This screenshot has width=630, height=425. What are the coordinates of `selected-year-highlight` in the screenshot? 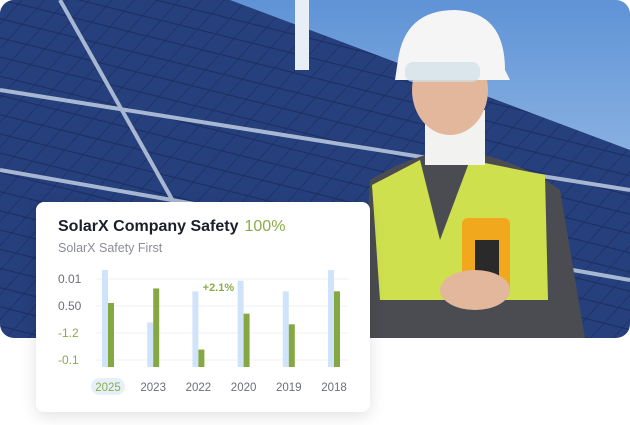 It's located at (108, 386).